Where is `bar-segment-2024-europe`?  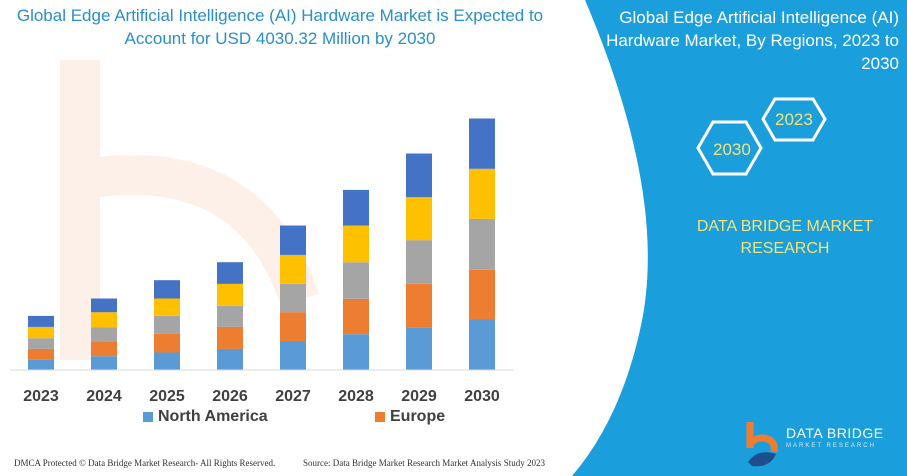 bar-segment-2024-europe is located at coordinates (104, 349).